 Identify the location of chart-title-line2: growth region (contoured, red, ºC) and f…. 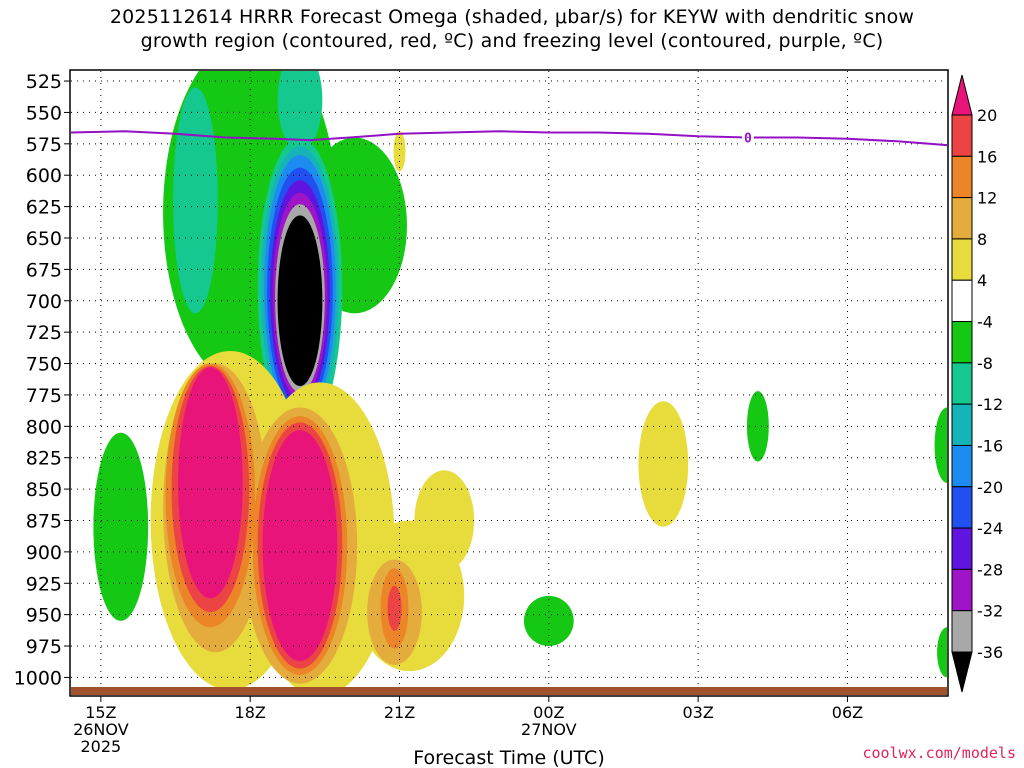
(512, 41).